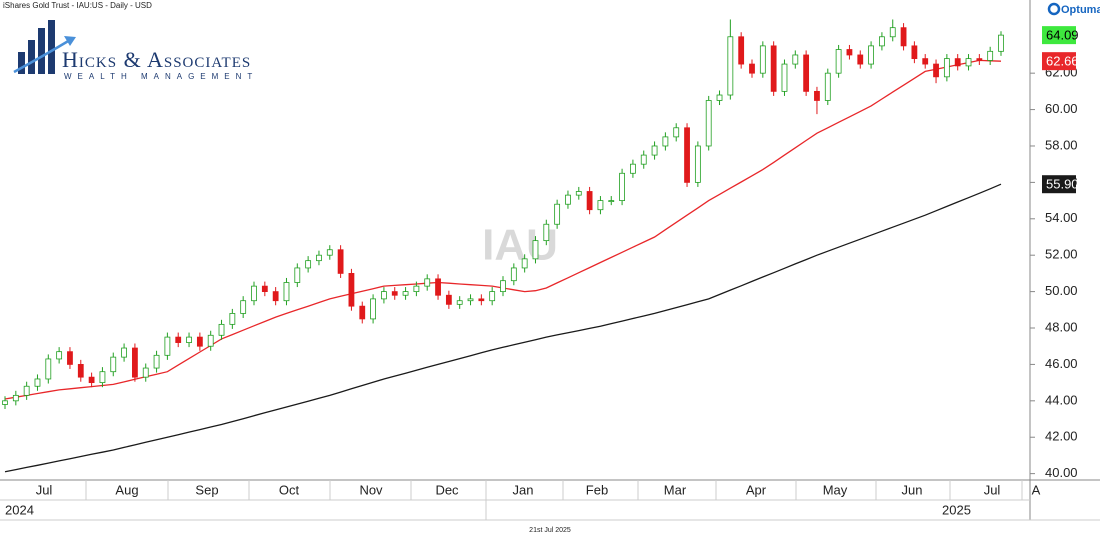 The height and width of the screenshot is (546, 1100). I want to click on y-tick-label: 46.00, so click(1061, 363).